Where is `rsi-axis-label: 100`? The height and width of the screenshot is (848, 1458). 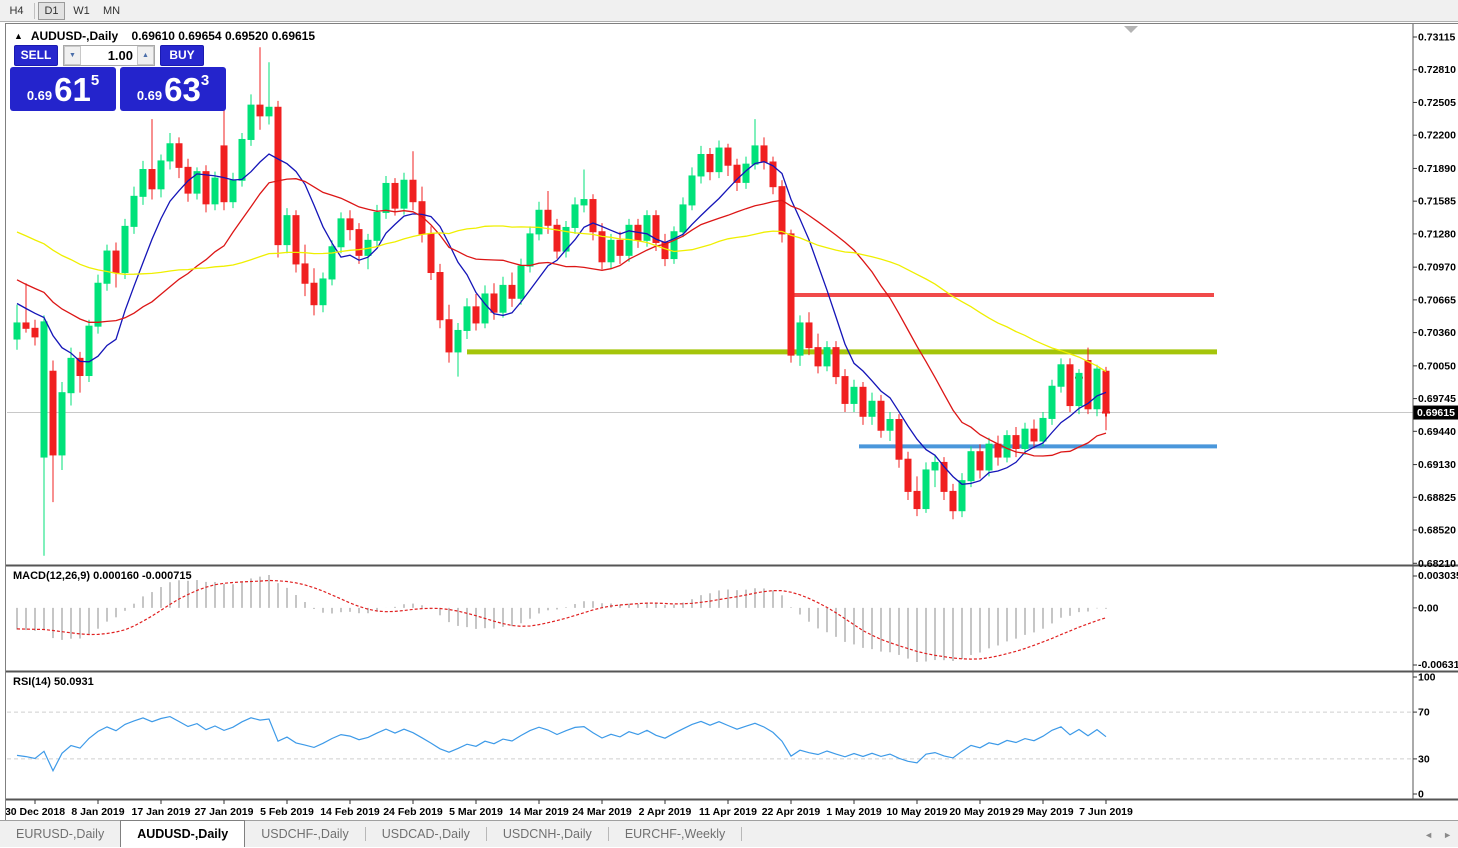 rsi-axis-label: 100 is located at coordinates (1427, 678).